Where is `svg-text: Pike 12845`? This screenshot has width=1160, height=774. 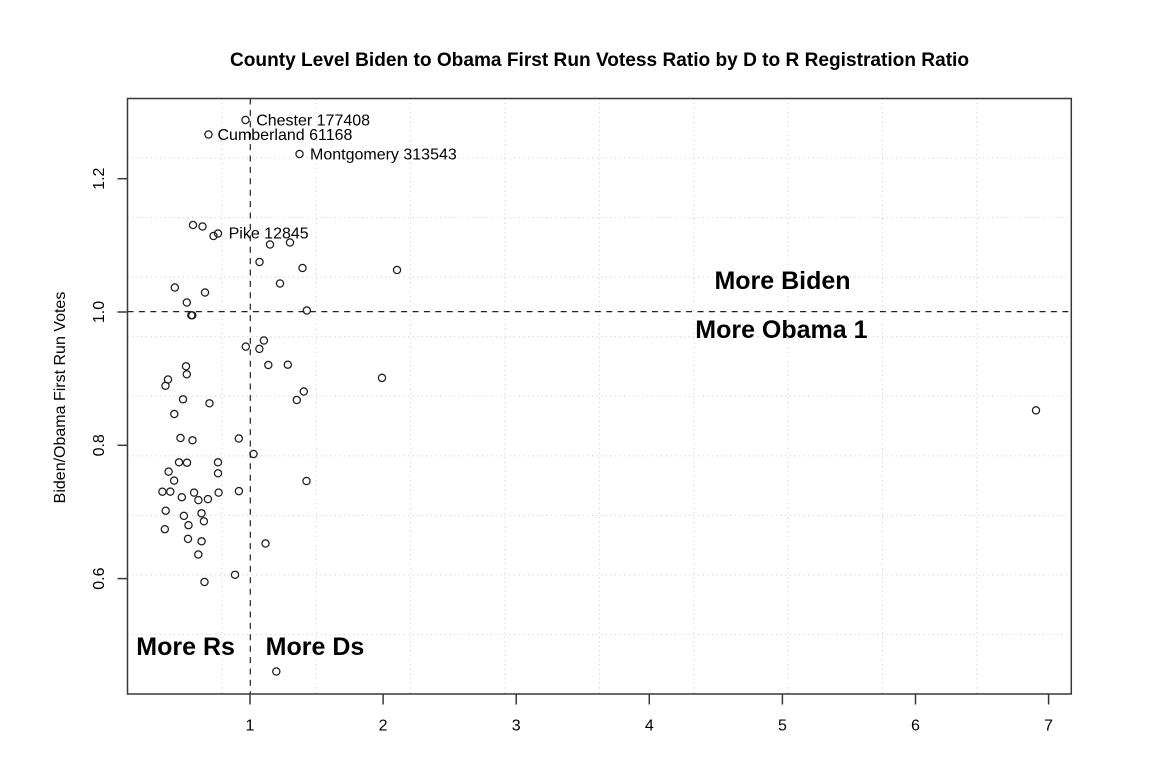
svg-text: Pike 12845 is located at coordinates (269, 233).